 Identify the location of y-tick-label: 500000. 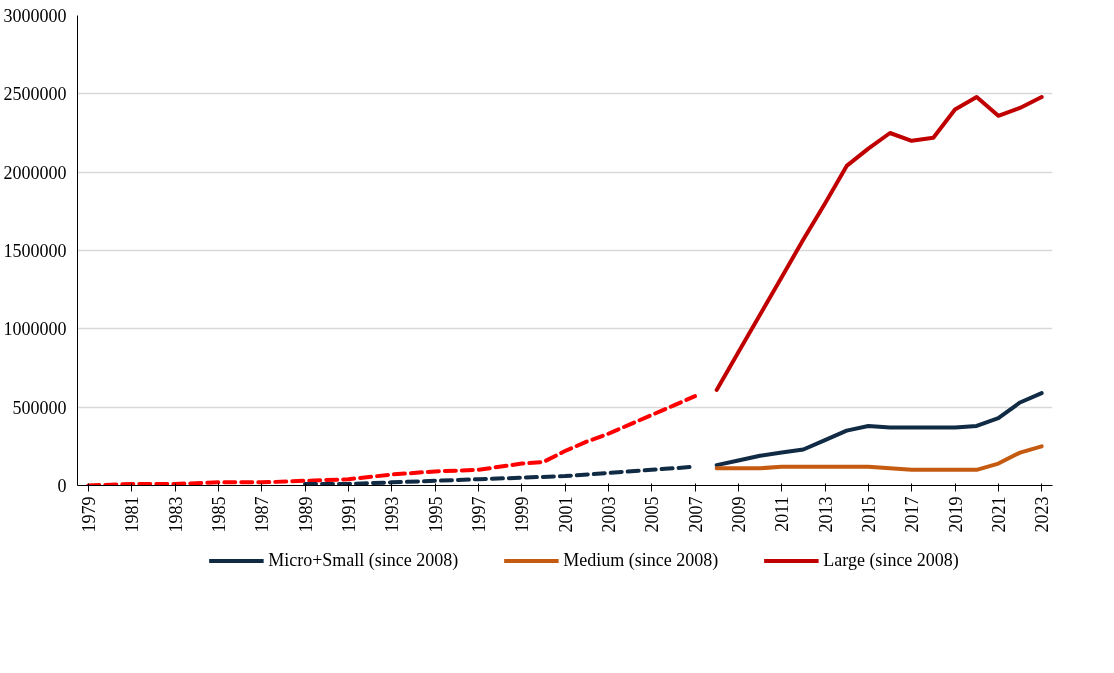
(39, 407).